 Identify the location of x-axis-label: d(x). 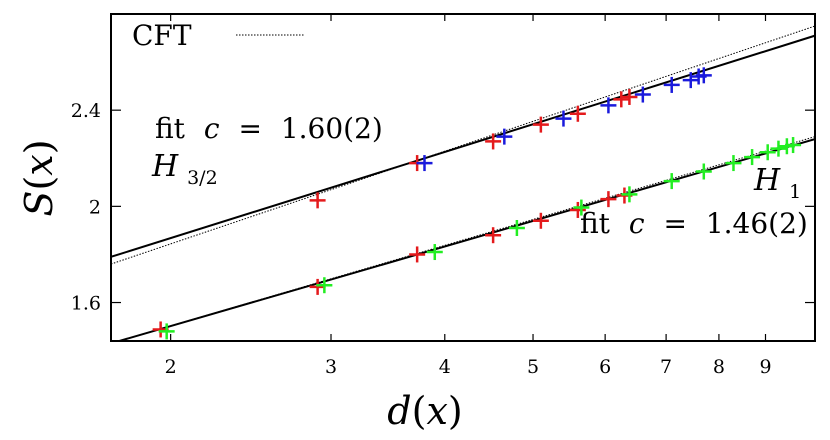
(424, 411).